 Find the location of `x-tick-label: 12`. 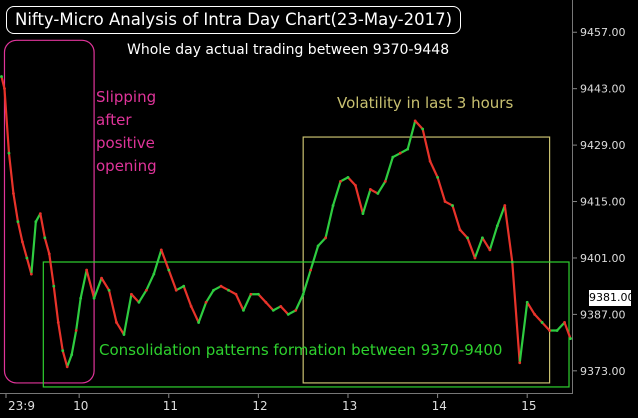

x-tick-label: 12 is located at coordinates (259, 406).